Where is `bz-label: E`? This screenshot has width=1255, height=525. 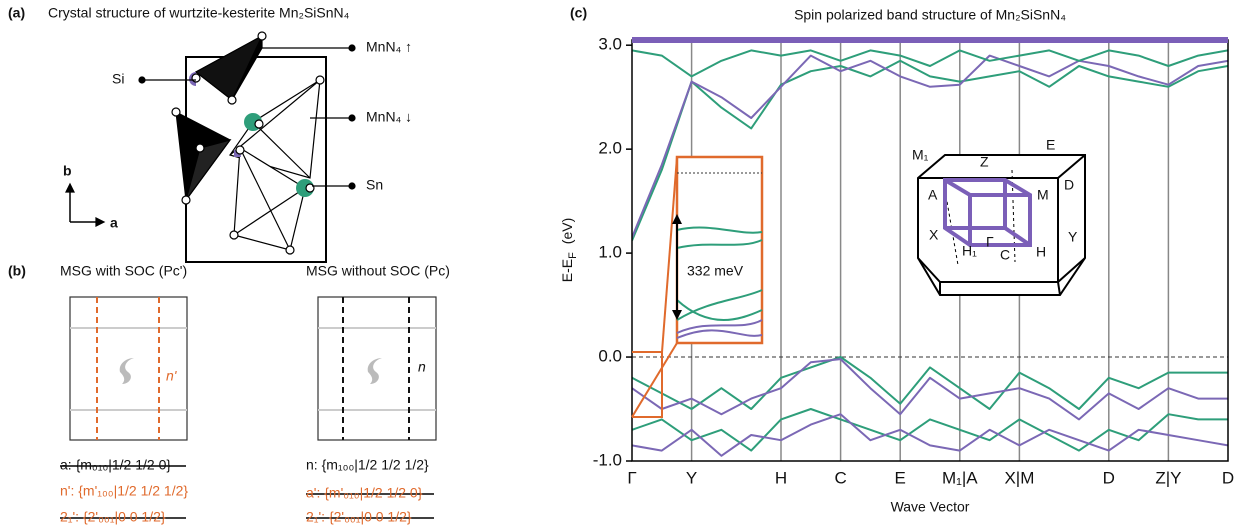 bz-label: E is located at coordinates (1050, 145).